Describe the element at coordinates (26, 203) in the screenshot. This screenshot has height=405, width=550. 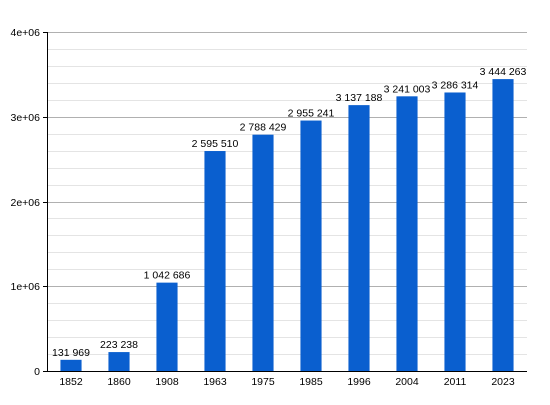
I see `y-tick-label: 2e+06` at that location.